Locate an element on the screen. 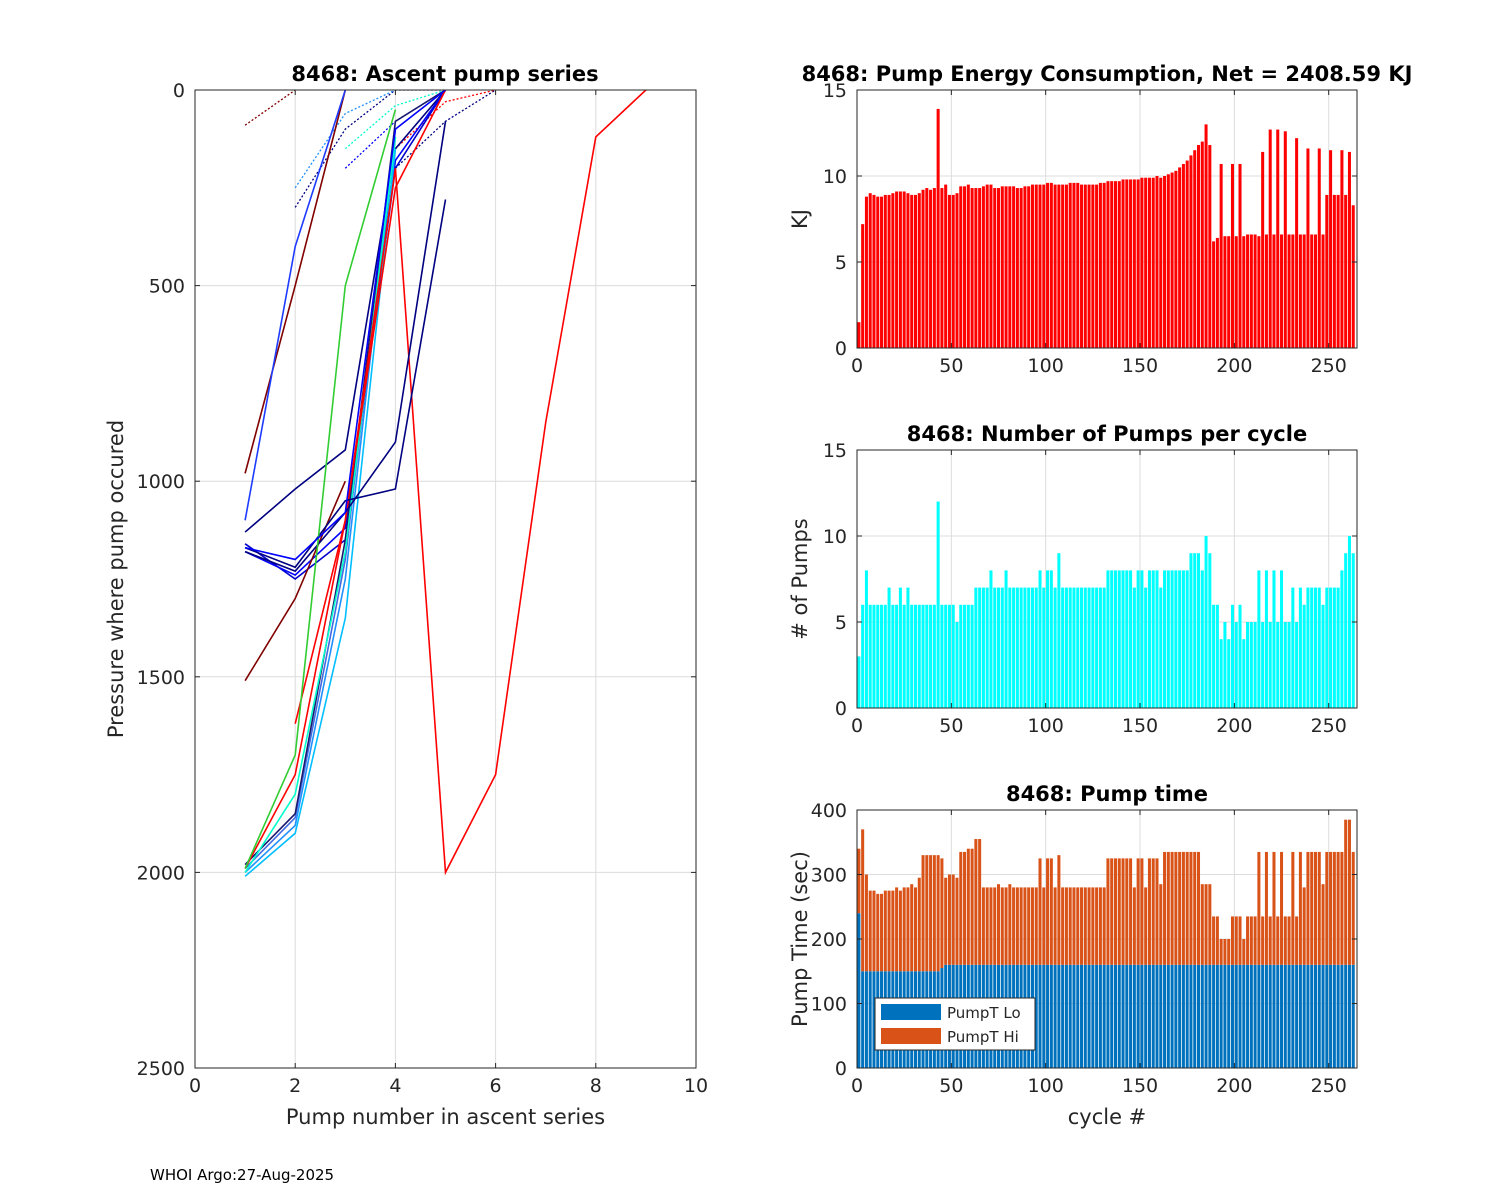 This screenshot has width=1500, height=1200. y-axis-label: KJ is located at coordinates (800, 219).